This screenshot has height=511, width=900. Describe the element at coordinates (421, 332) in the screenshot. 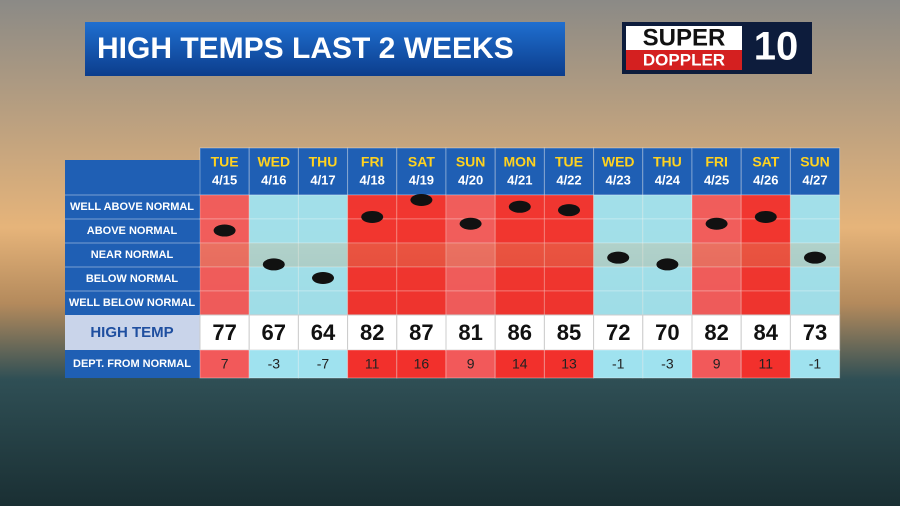

I see `high-temp: 87` at that location.